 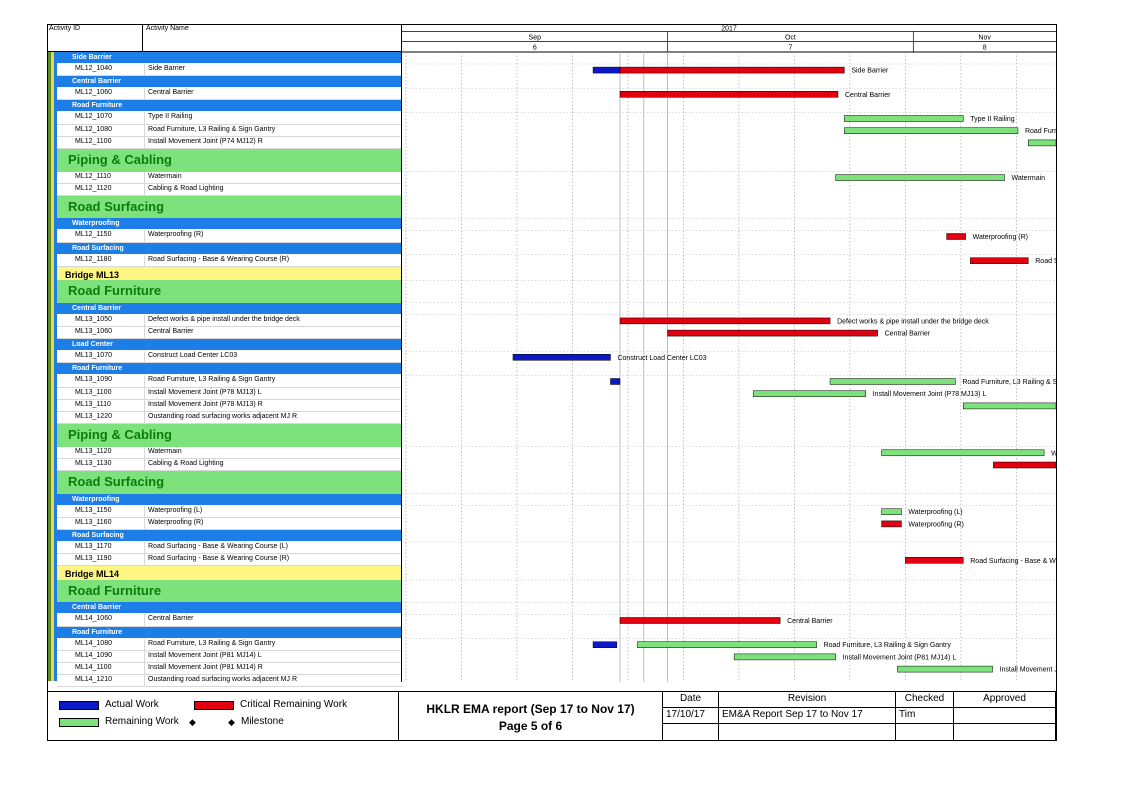 I want to click on wbs-band-label: Waterproofing, so click(x=96, y=499).